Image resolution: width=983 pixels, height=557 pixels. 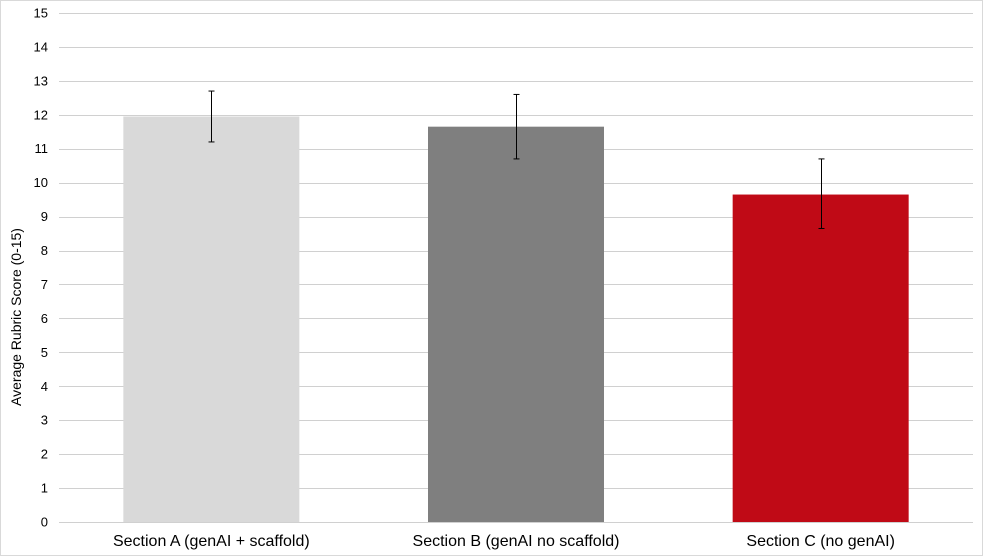 What do you see at coordinates (211, 541) in the screenshot?
I see `x-category-label: Section A (genAI + scaffold)` at bounding box center [211, 541].